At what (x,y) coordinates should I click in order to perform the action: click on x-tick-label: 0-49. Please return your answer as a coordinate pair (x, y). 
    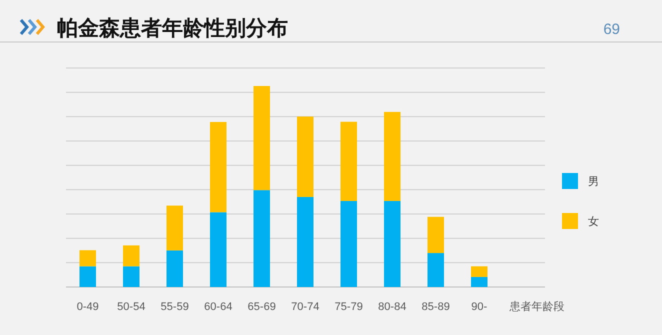
    Looking at the image, I should click on (87, 307).